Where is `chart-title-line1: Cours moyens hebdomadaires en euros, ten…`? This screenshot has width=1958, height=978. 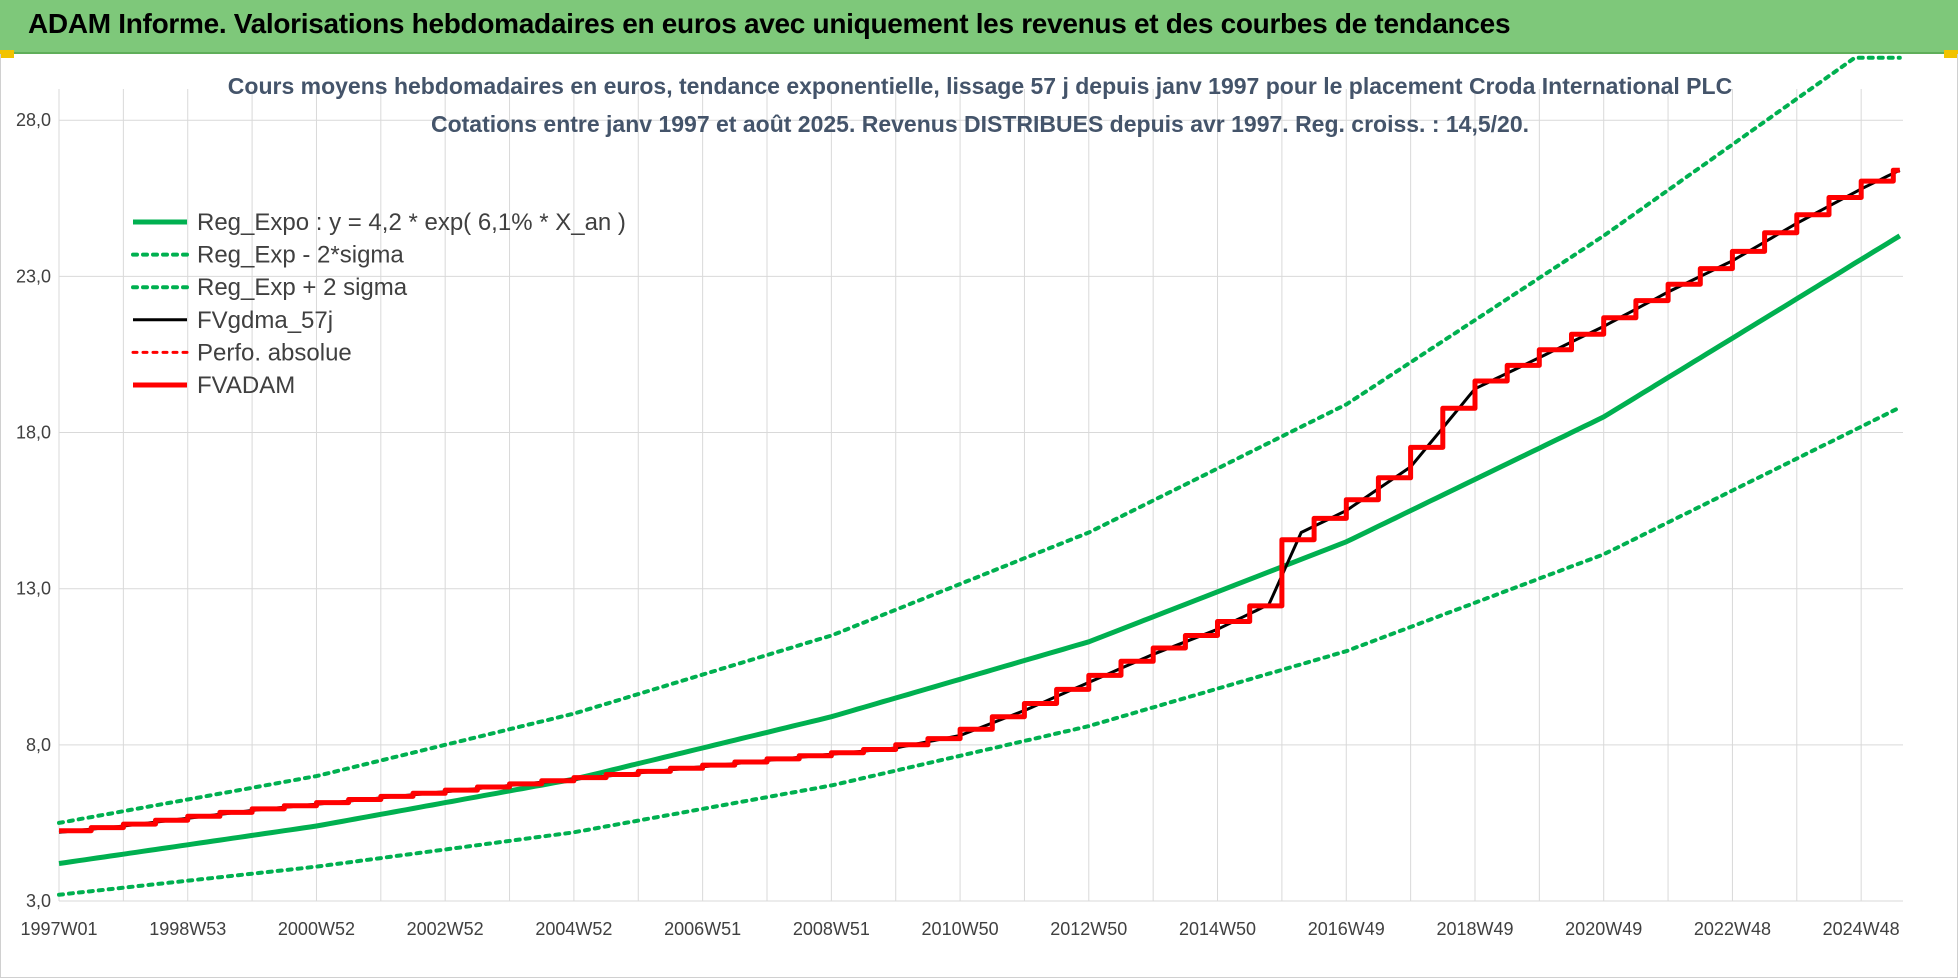 chart-title-line1: Cours moyens hebdomadaires en euros, ten… is located at coordinates (980, 86).